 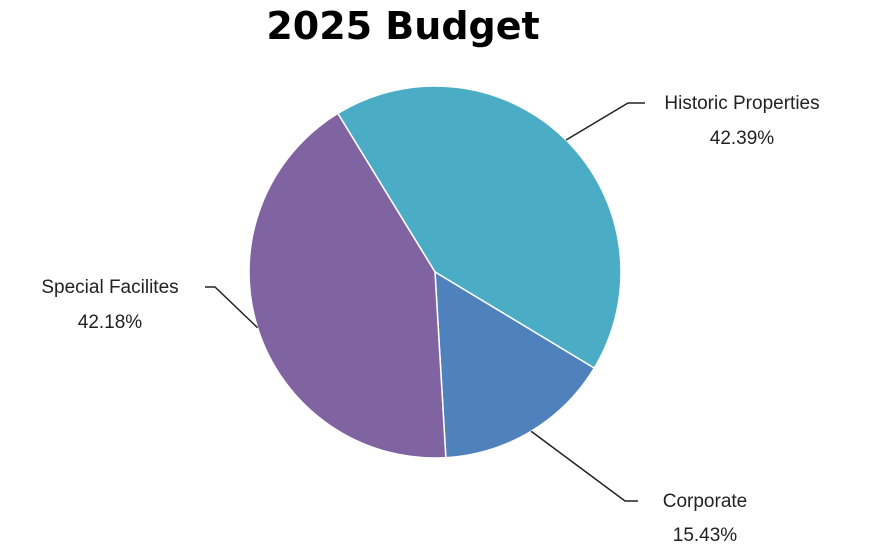 I want to click on slice-label-corporate: Corporate, so click(x=705, y=501).